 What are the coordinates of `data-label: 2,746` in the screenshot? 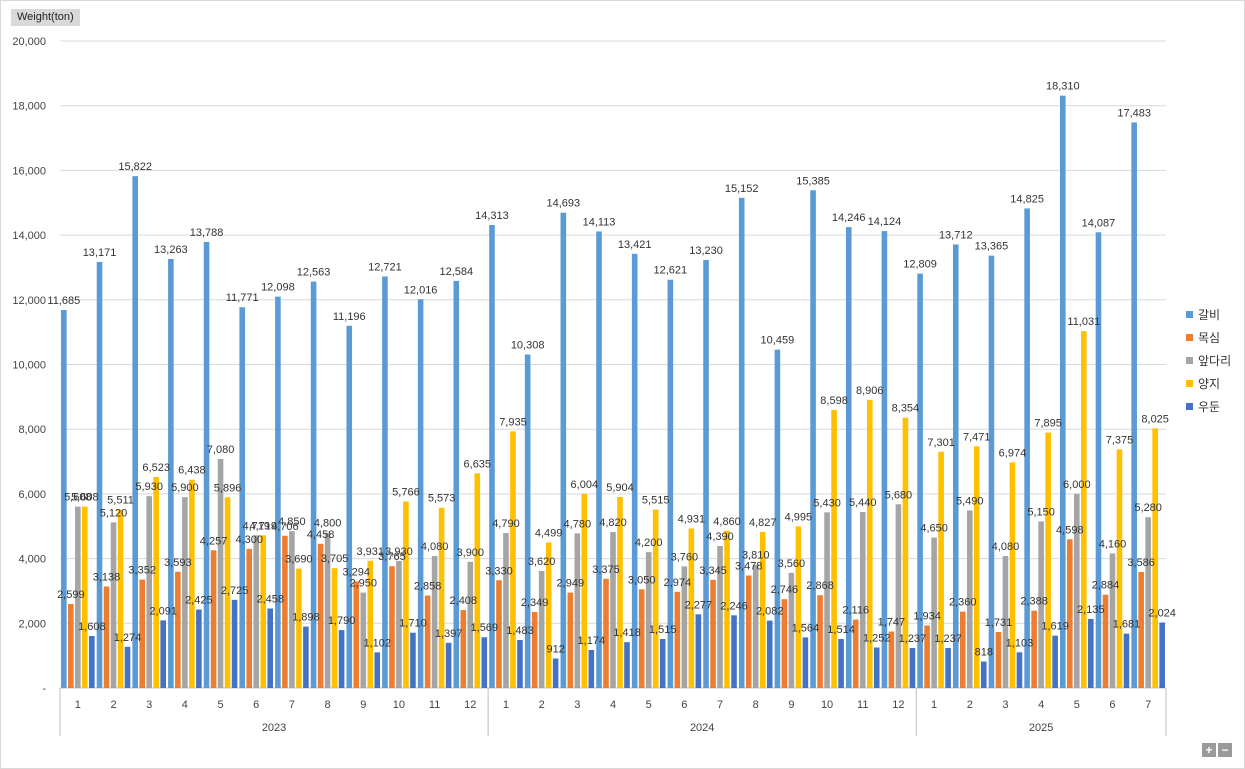 It's located at (785, 590).